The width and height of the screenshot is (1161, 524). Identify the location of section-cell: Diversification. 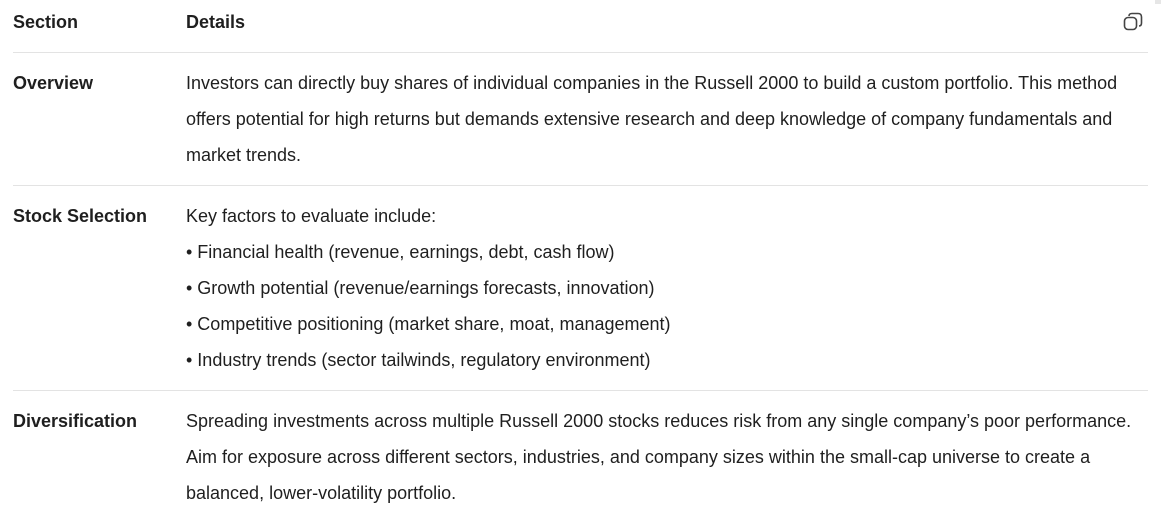
(75, 420).